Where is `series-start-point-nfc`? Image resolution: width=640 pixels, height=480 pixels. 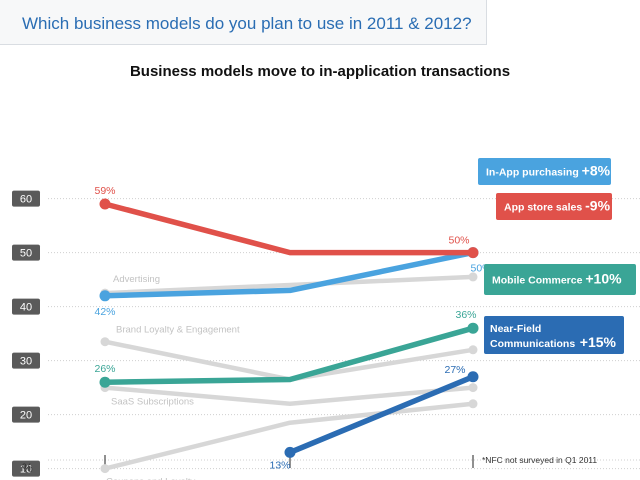
series-start-point-nfc is located at coordinates (290, 452).